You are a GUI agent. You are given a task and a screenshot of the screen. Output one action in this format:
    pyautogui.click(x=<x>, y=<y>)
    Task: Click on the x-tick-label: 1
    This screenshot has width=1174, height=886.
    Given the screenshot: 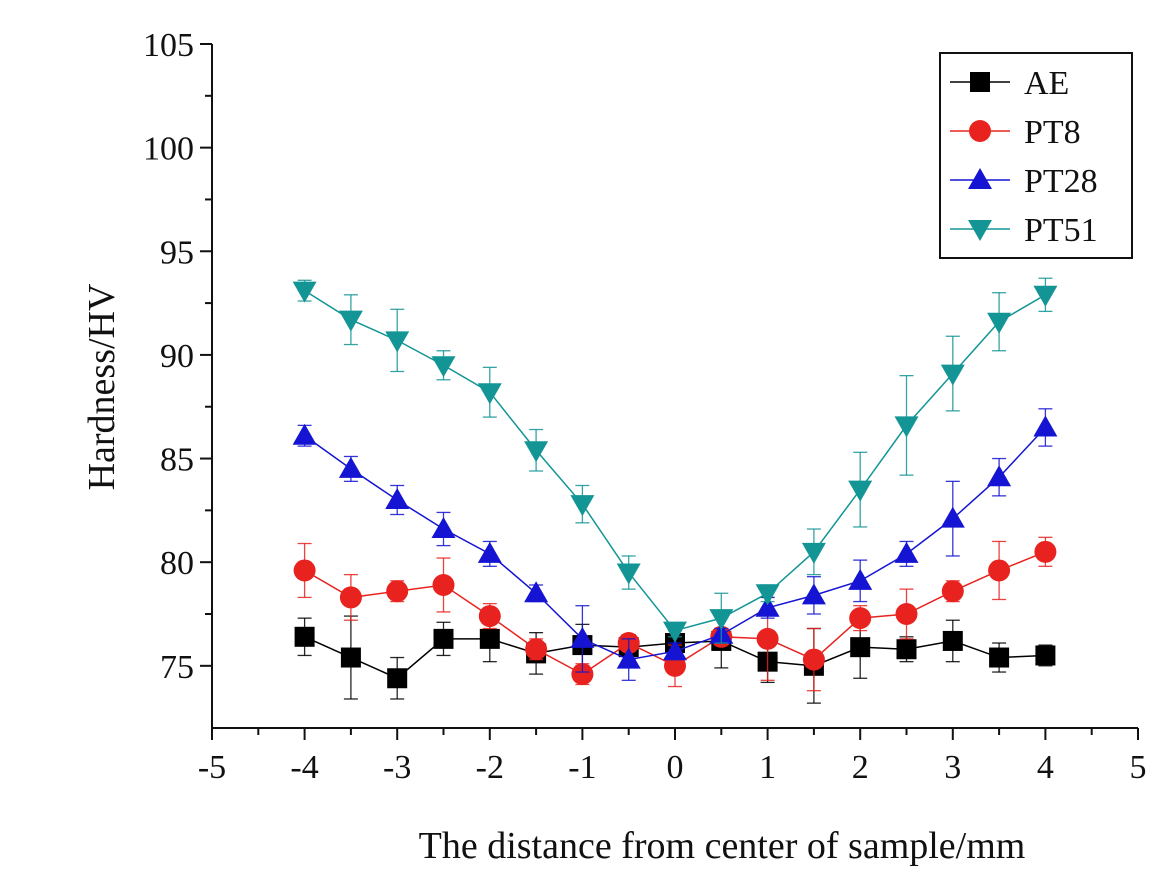 What is the action you would take?
    pyautogui.click(x=767, y=767)
    